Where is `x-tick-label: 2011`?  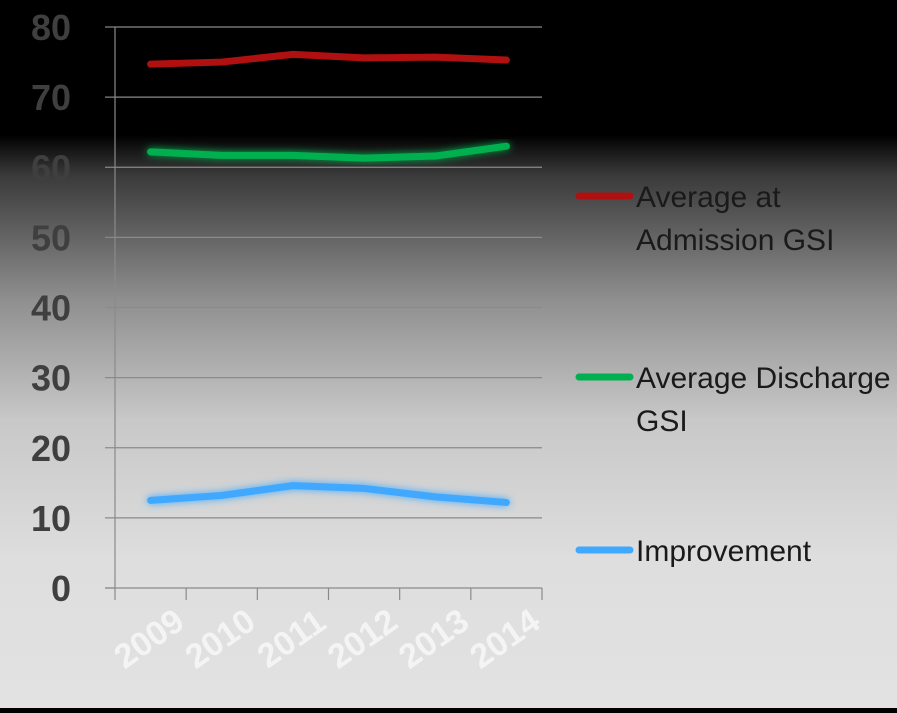 x-tick-label: 2011 is located at coordinates (291, 638).